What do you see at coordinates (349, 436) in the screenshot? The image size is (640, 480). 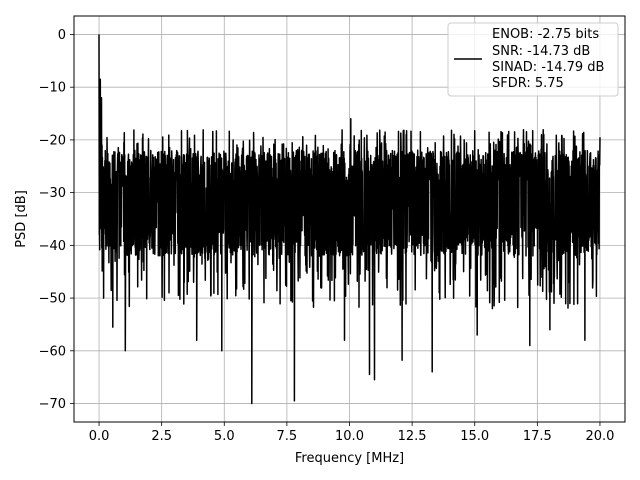 I see `x-tick-label: 10.0` at bounding box center [349, 436].